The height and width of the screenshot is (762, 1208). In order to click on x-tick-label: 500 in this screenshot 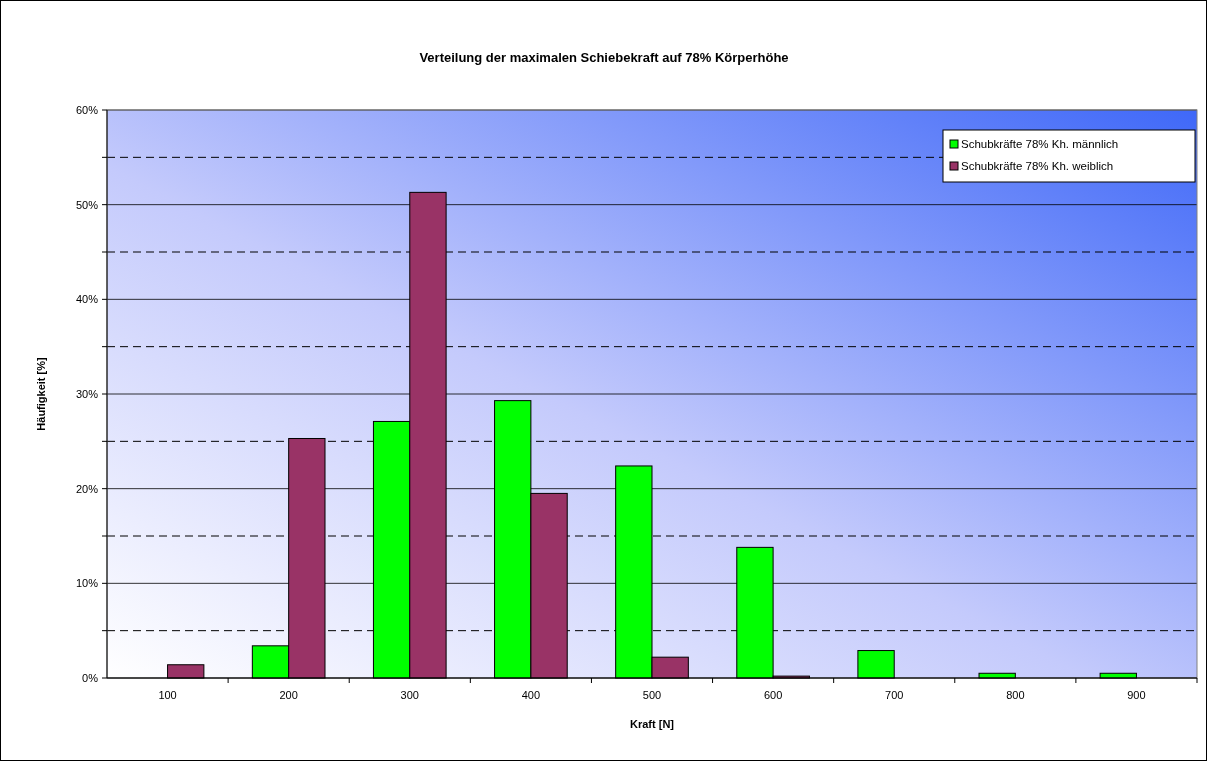, I will do `click(652, 695)`.